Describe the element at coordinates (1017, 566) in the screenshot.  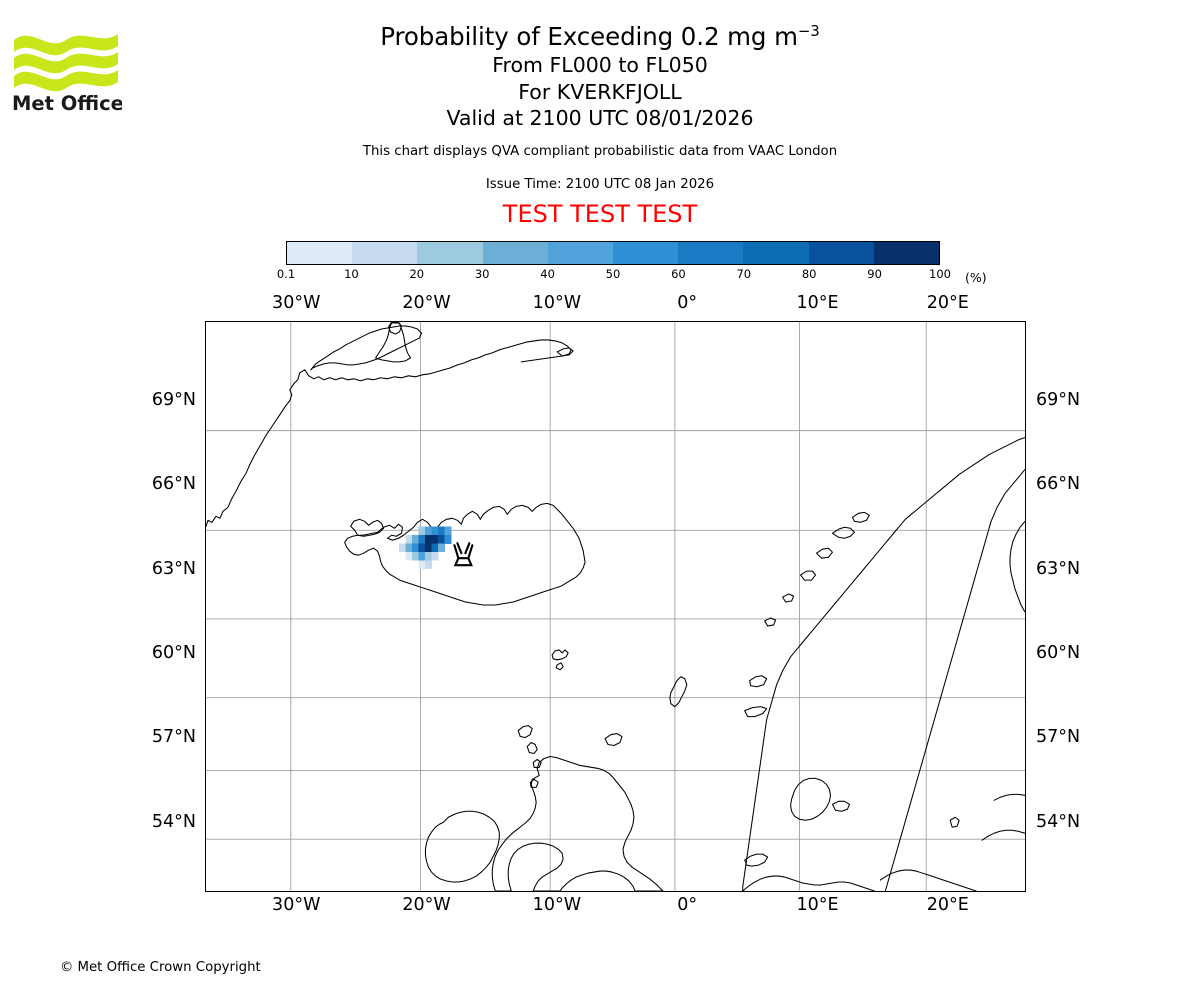
I see `coastline-finland` at that location.